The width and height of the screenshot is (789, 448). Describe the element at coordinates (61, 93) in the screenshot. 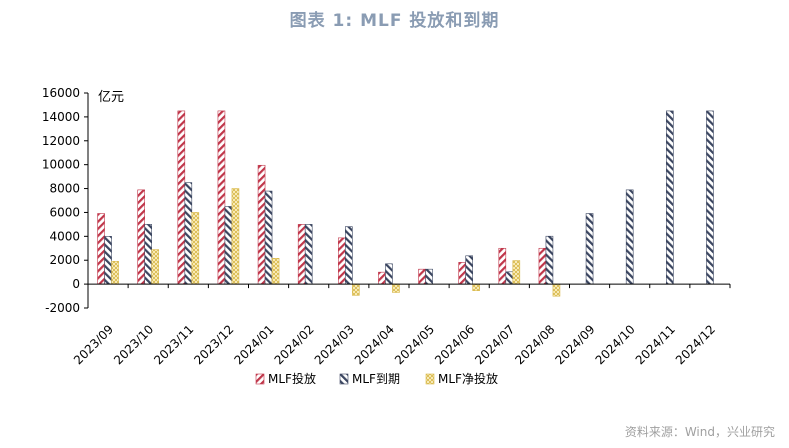

I see `y-tick-label: 16000` at that location.